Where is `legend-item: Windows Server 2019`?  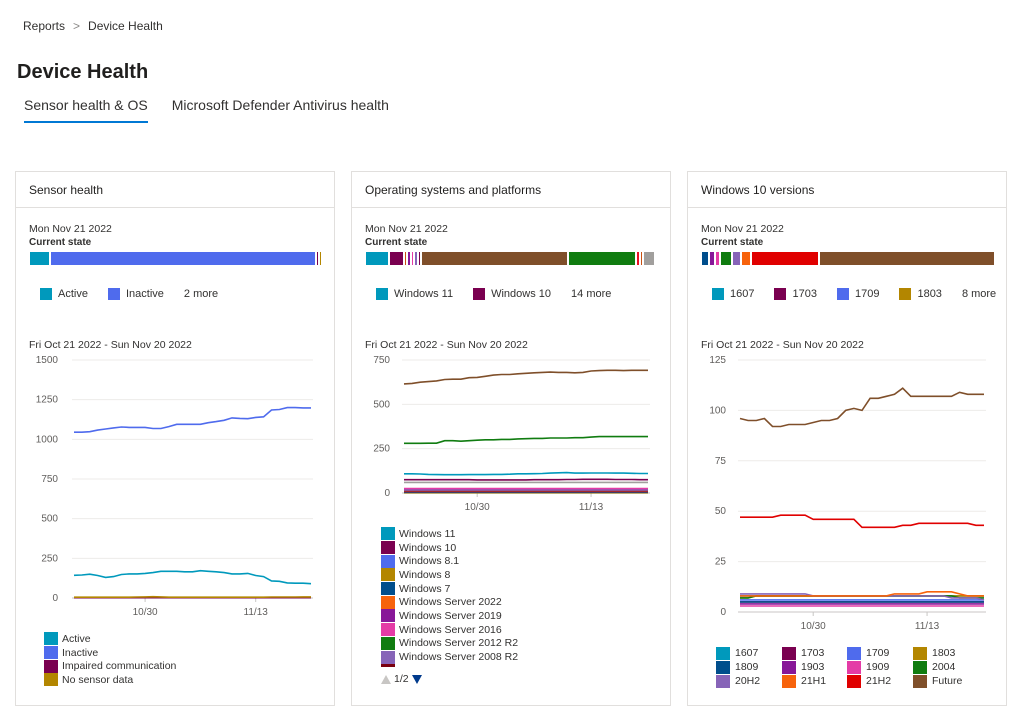 legend-item: Windows Server 2019 is located at coordinates (449, 616).